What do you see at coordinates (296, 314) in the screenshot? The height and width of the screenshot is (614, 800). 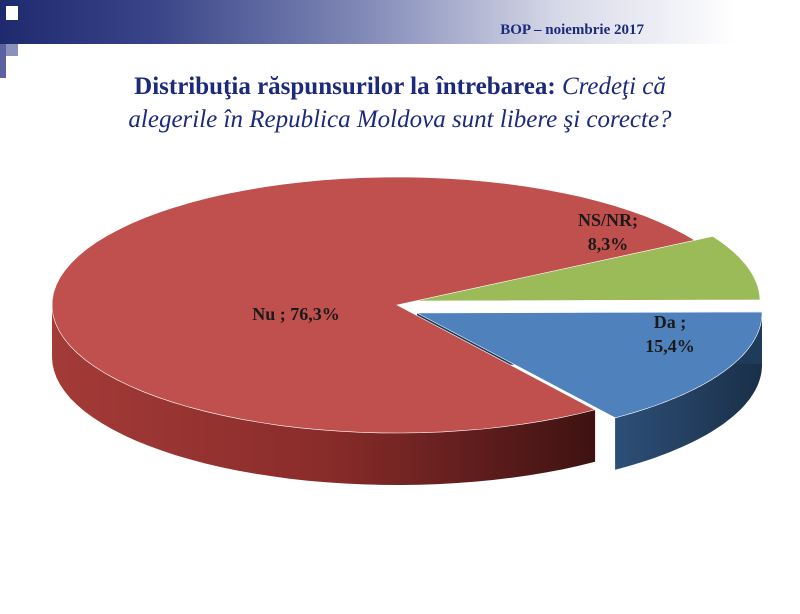 I see `slice-label-nu: Nu ; 76,3%` at bounding box center [296, 314].